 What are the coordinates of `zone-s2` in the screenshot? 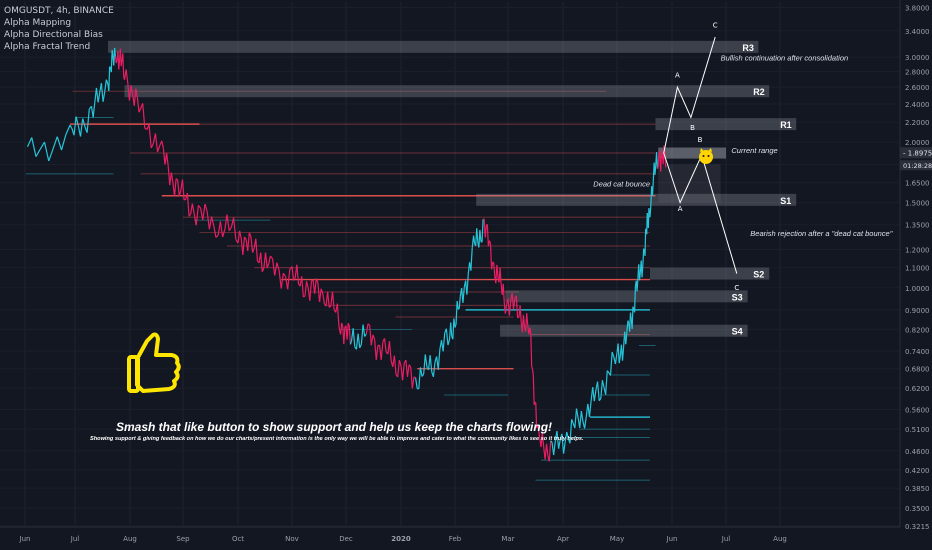 It's located at (710, 273).